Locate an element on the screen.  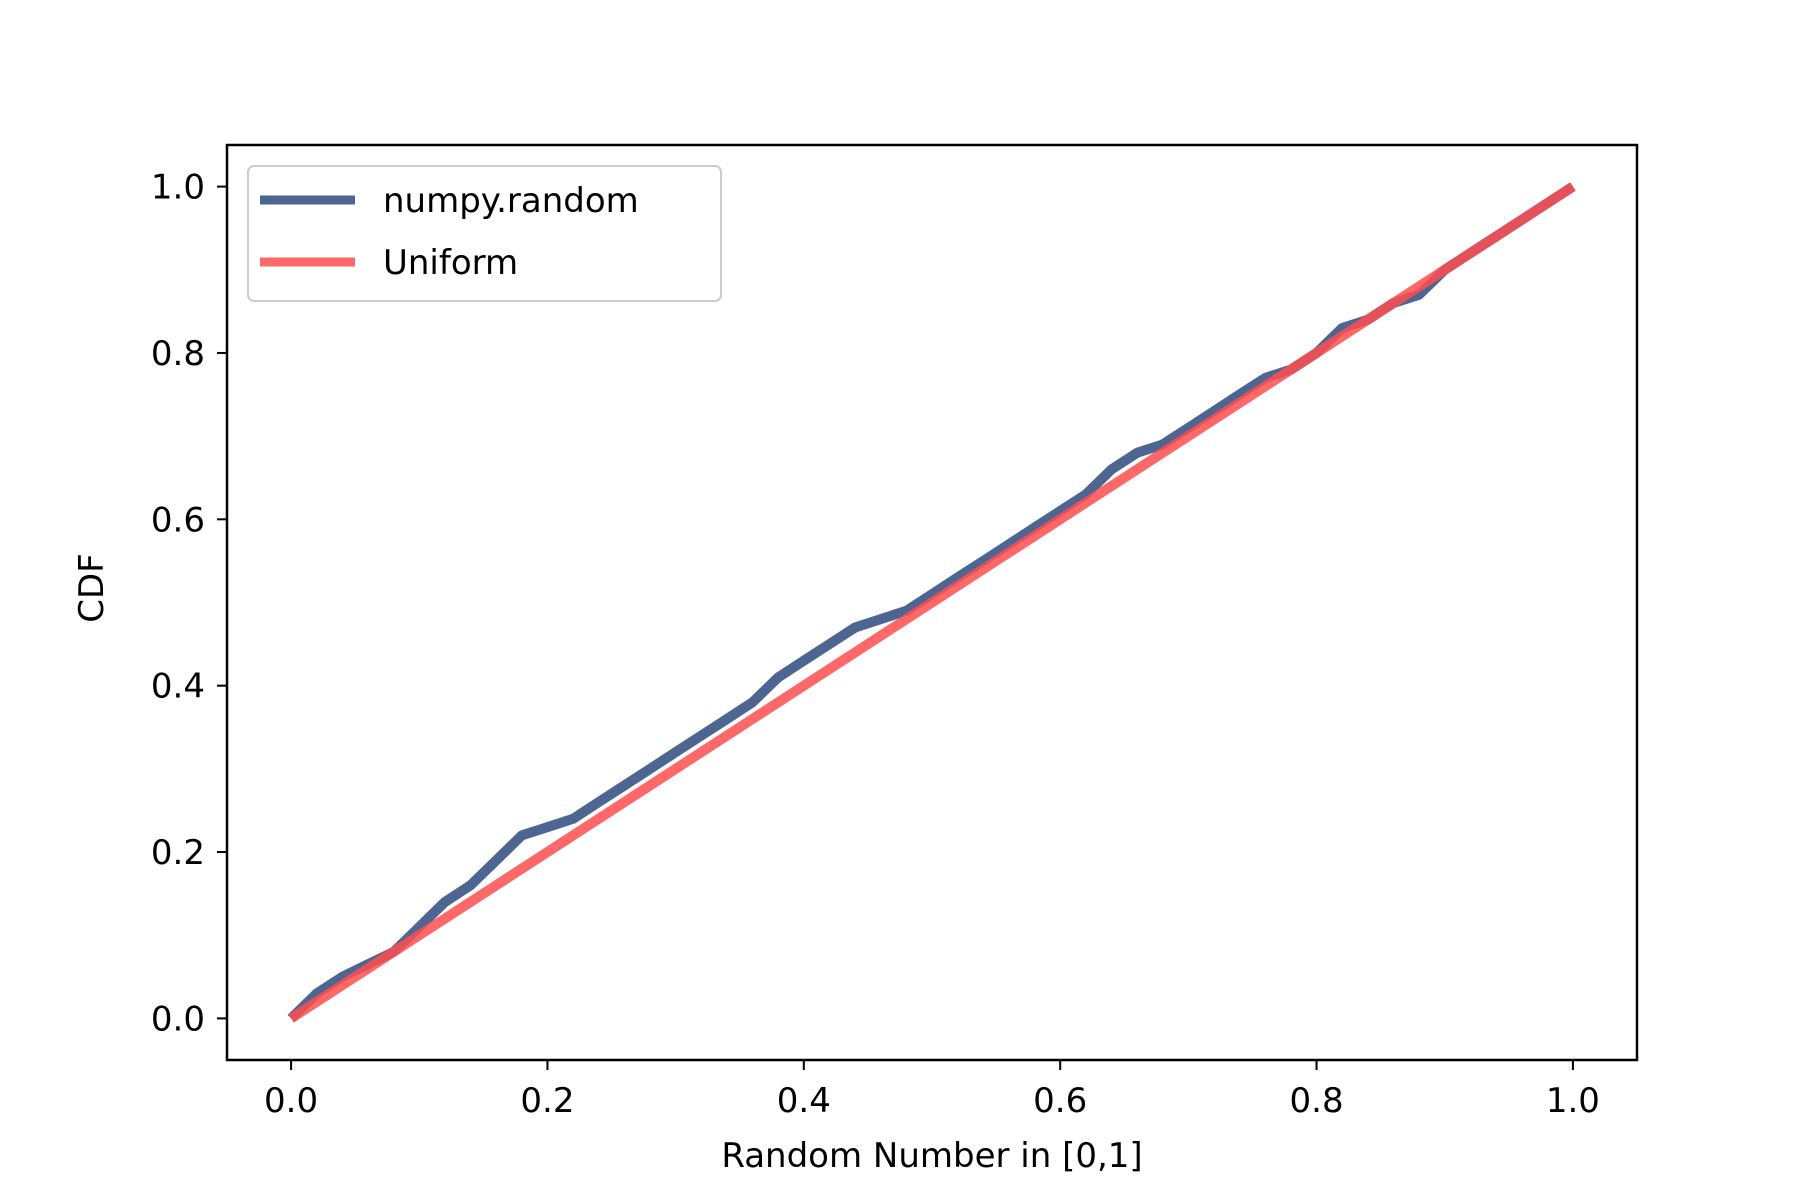
y-axis-ticks: 0.0 0.2 0.4 0.6 0.8 1.0 is located at coordinates (189, 603).